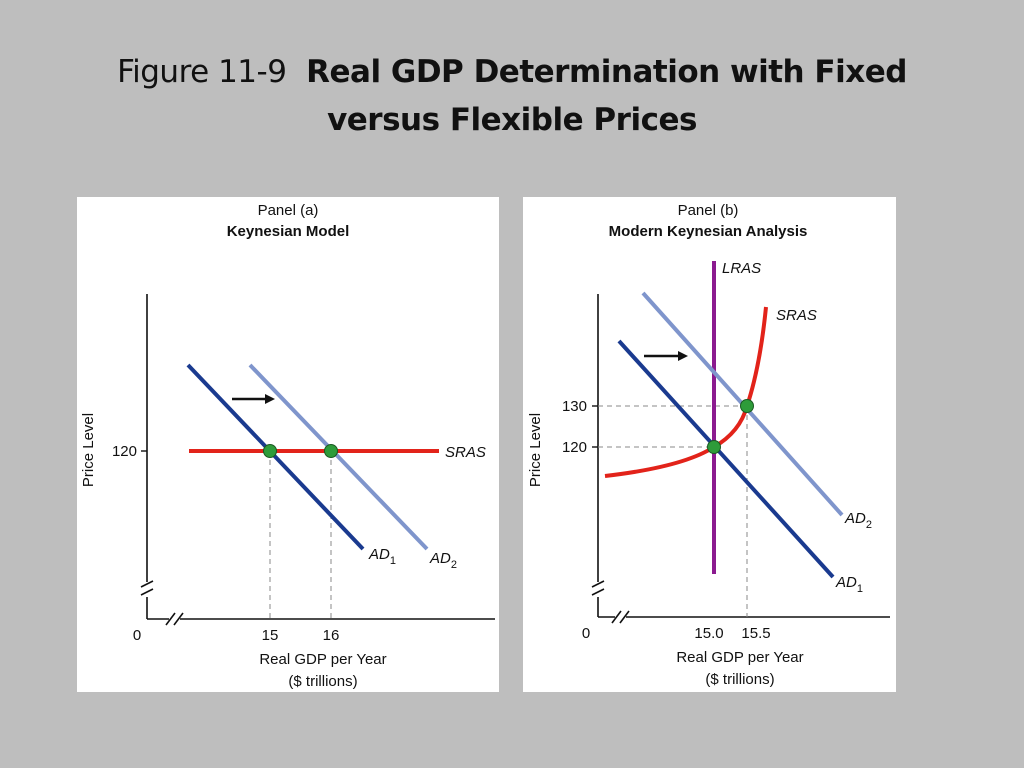  I want to click on figure-number: Figure 11-9, so click(202, 72).